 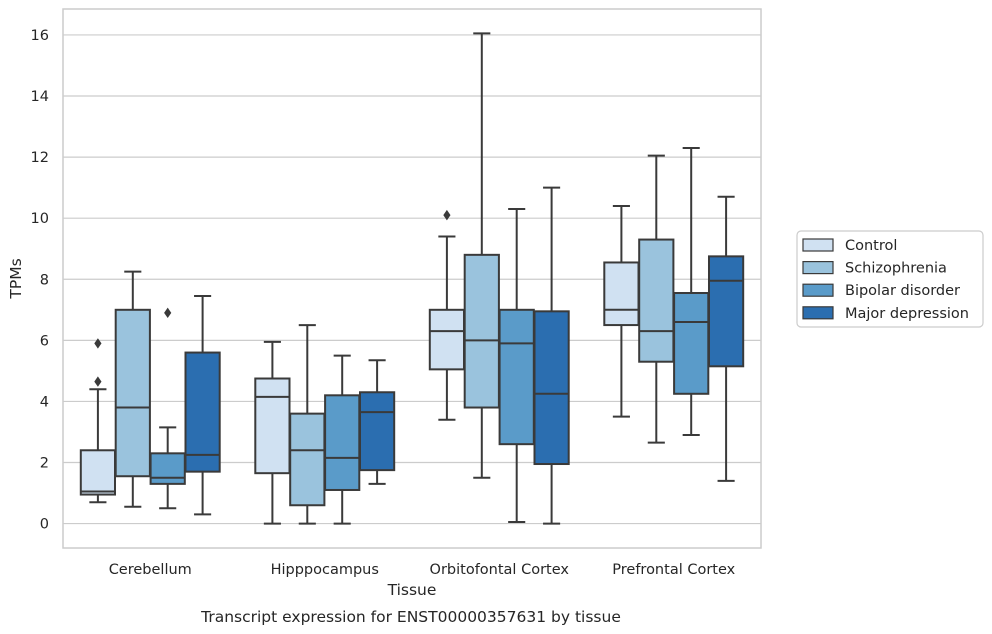 I want to click on y-tick-label: 6, so click(x=44, y=341).